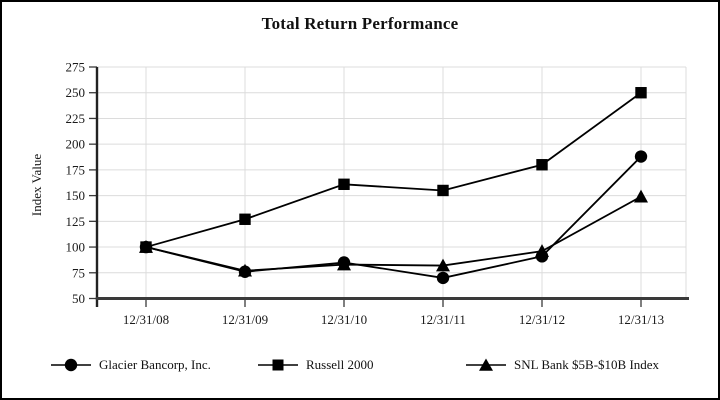 Image resolution: width=720 pixels, height=400 pixels. Describe the element at coordinates (587, 364) in the screenshot. I see `legend-label-snl-bank-index: SNL Bank $5B-$10B Index` at that location.